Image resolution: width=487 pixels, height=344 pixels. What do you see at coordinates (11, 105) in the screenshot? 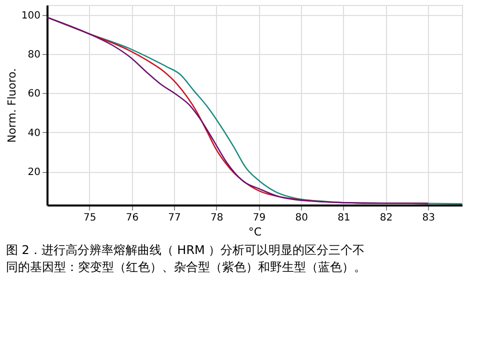
I see `y-axis-title: Norm. Fluoro.` at bounding box center [11, 105].